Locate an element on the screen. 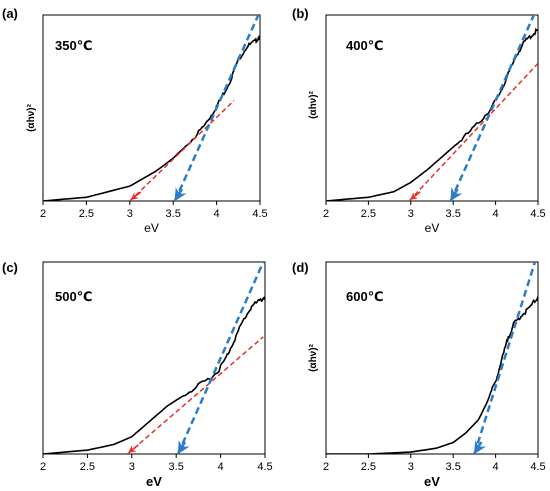 The height and width of the screenshot is (491, 550). panel-letter: (d) is located at coordinates (300, 267).